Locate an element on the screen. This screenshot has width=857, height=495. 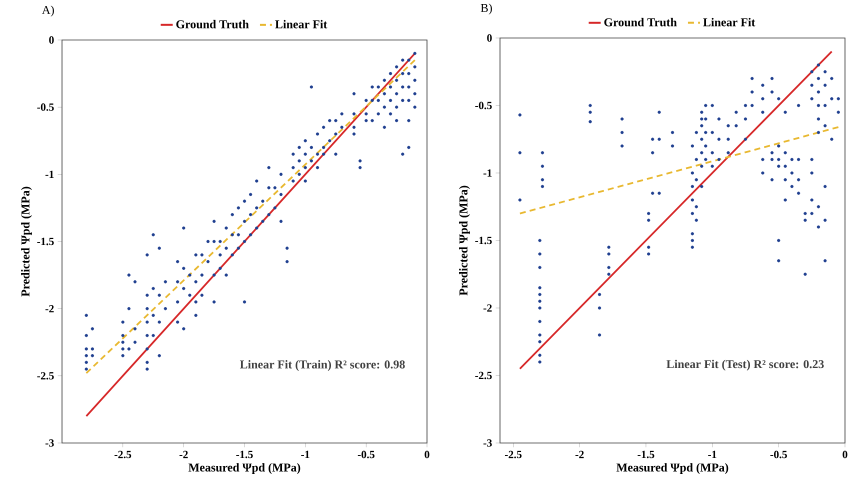
annotation: Linear Fit (Train) R² score: 0.98 is located at coordinates (322, 365).